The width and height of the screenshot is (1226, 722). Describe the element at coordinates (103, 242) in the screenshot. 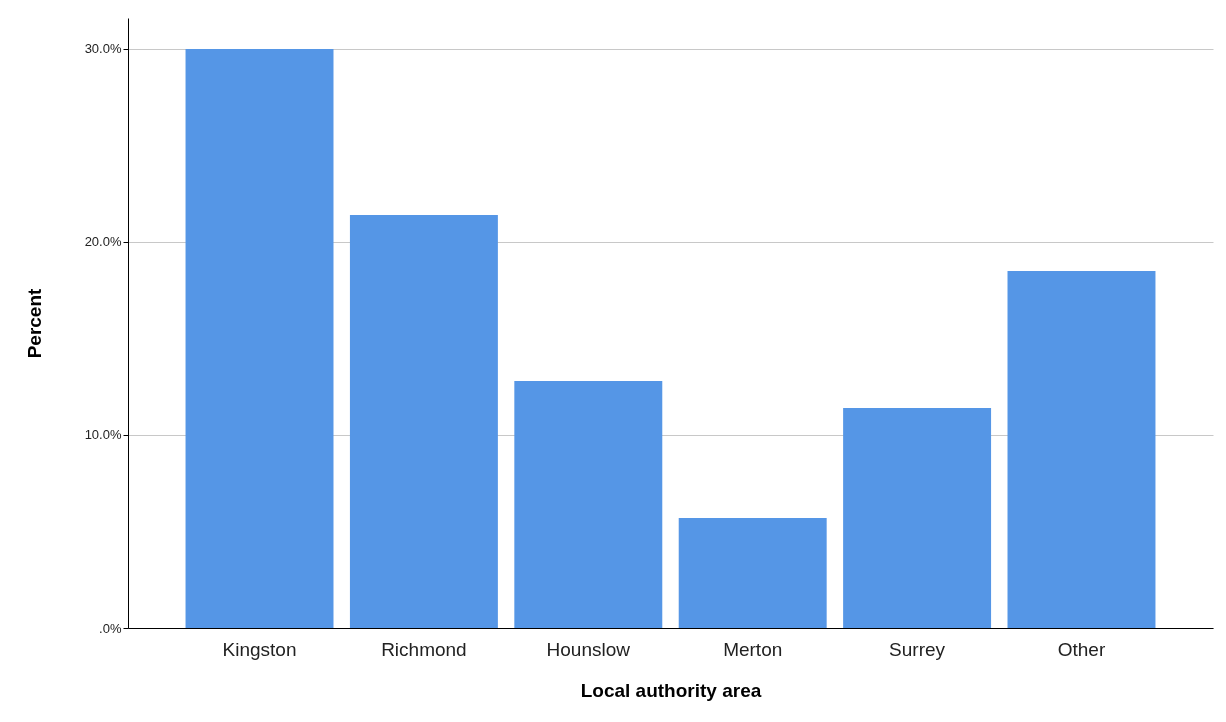

I see `y-tick-label: 20.0%` at that location.